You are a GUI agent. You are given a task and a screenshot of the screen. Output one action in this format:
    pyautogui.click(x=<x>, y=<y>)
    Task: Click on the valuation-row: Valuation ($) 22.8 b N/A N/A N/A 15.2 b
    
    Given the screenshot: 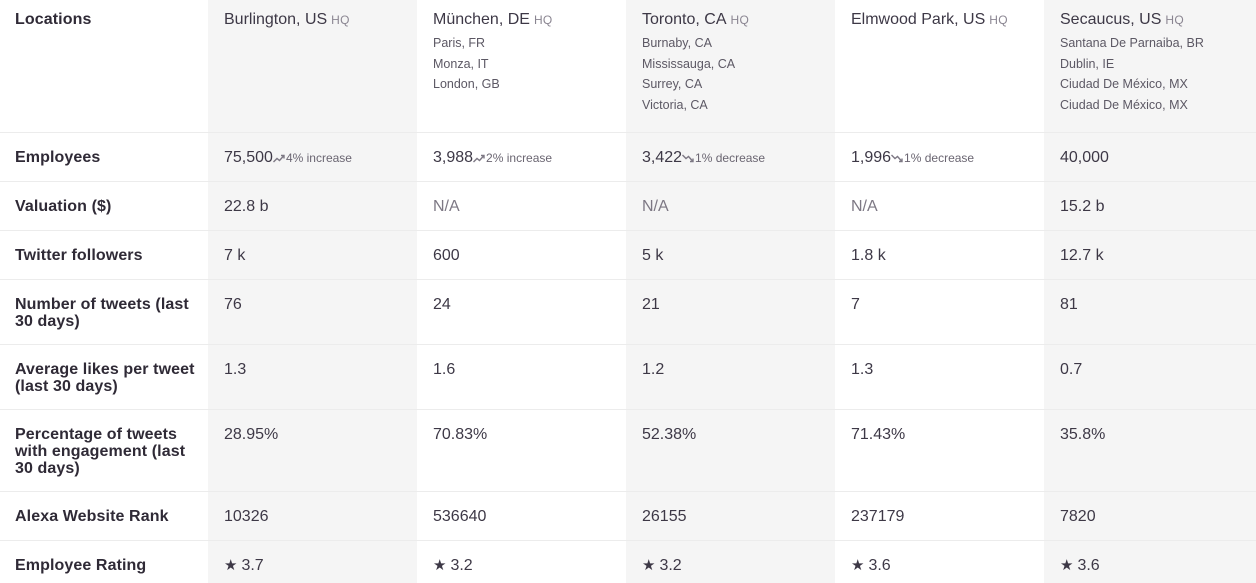 What is the action you would take?
    pyautogui.click(x=628, y=206)
    